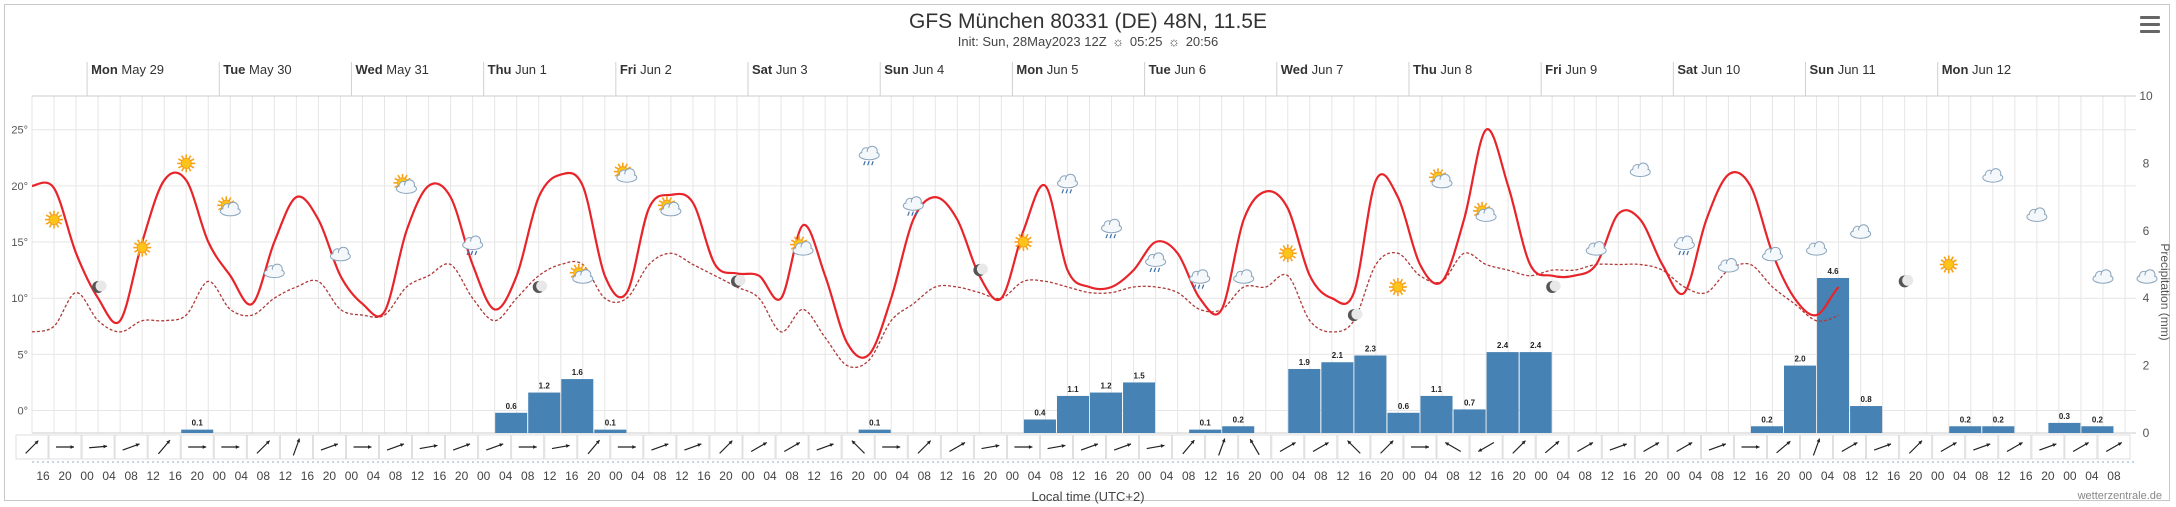 This screenshot has height=507, width=2176. Describe the element at coordinates (1999, 419) in the screenshot. I see `precip-label: 0.2` at that location.